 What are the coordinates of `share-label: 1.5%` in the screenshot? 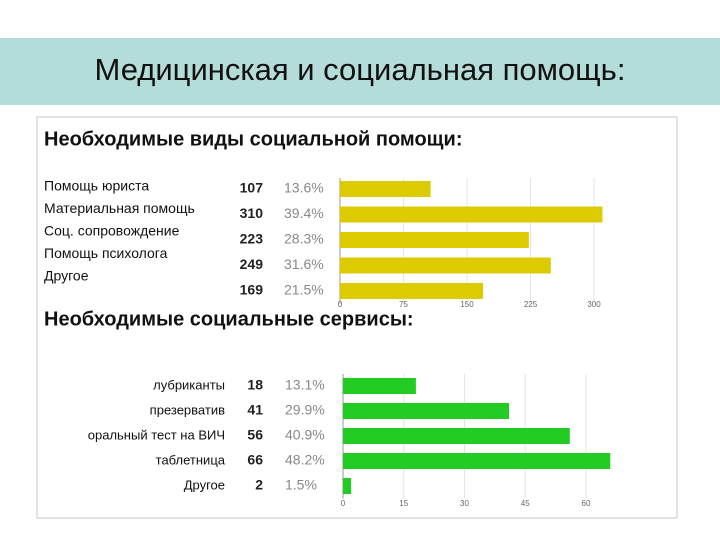 It's located at (301, 485).